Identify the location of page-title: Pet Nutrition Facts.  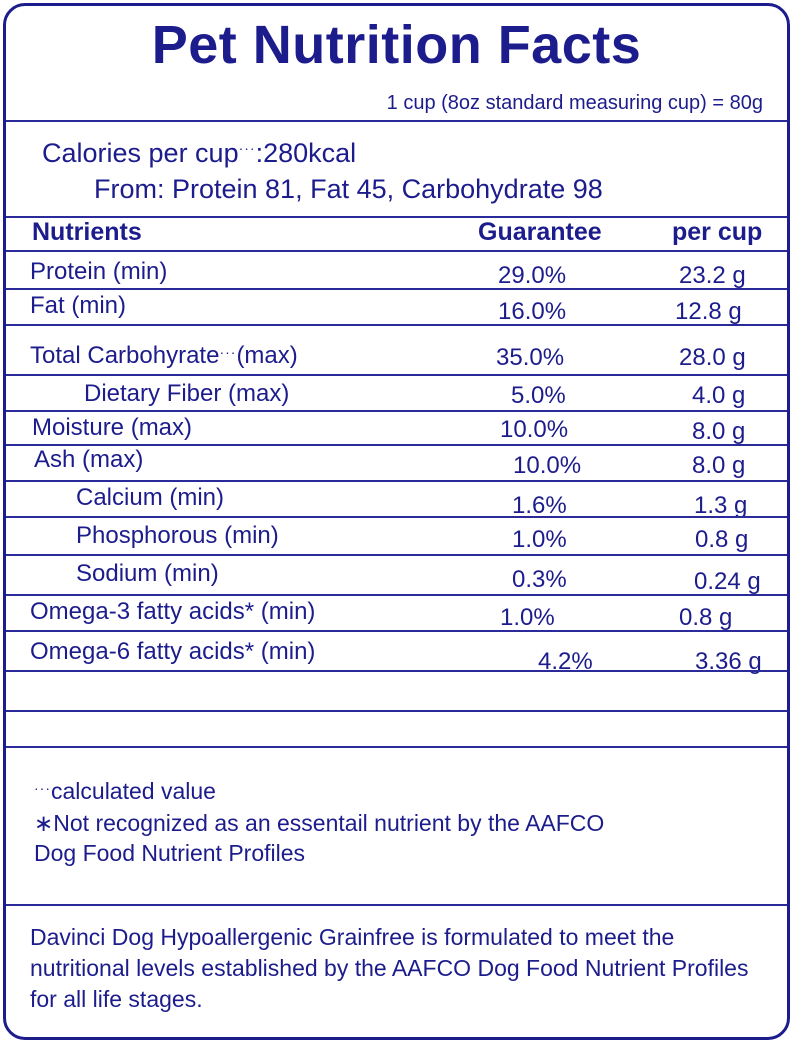
(396, 45).